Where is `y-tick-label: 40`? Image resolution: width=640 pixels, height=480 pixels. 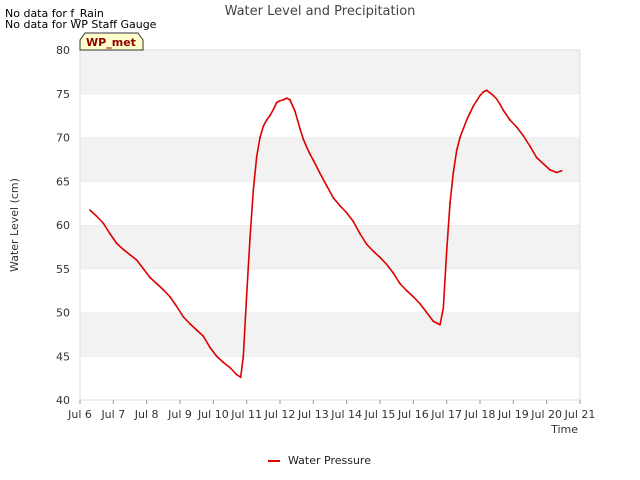 y-tick-label: 40 is located at coordinates (63, 400).